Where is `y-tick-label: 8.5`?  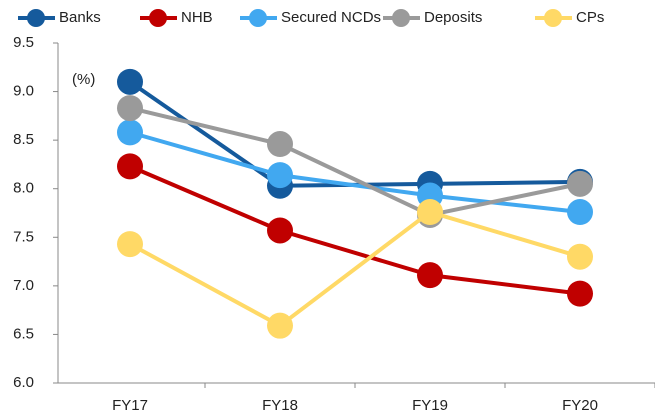
y-tick-label: 8.5 is located at coordinates (23, 139).